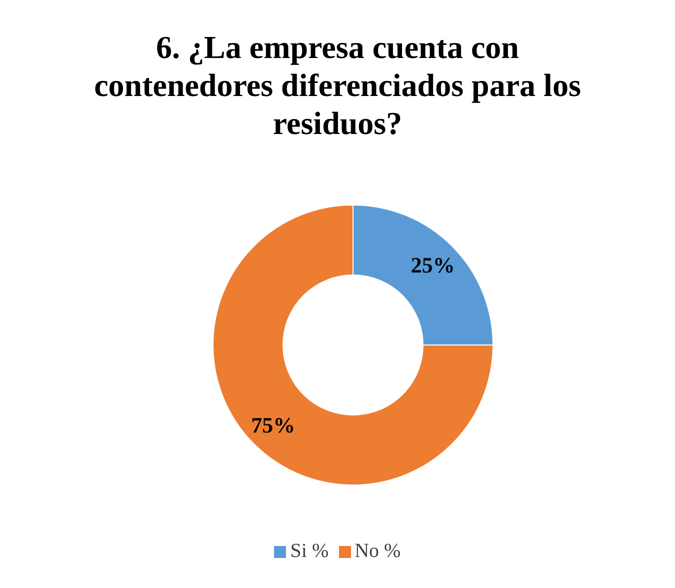 The height and width of the screenshot is (588, 675). I want to click on chart-title: 6. ¿La empresa cuenta con contenedores diferenciados para los residuos?, so click(337, 85).